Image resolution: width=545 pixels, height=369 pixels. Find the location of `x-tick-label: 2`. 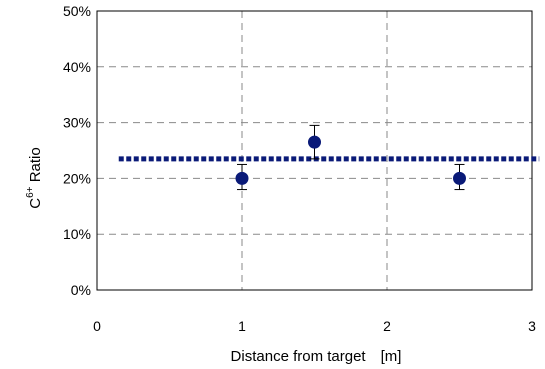

x-tick-label: 2 is located at coordinates (387, 326).